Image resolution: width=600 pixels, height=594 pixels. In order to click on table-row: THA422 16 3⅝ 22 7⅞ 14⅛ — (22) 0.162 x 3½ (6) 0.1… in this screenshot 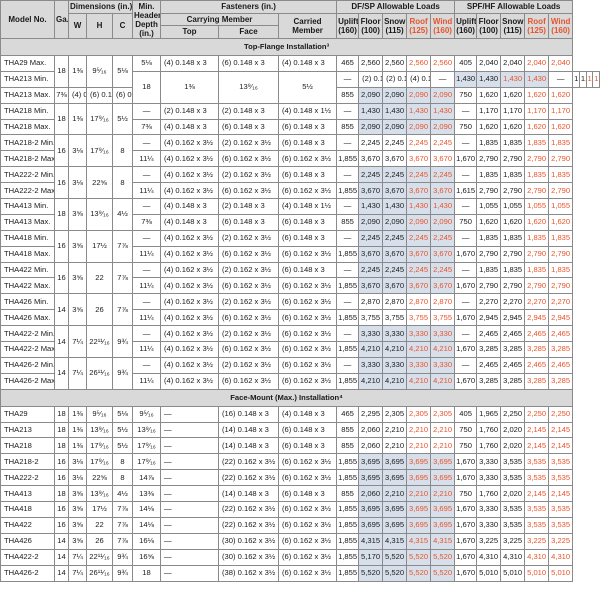, I will do `click(300, 525)`.